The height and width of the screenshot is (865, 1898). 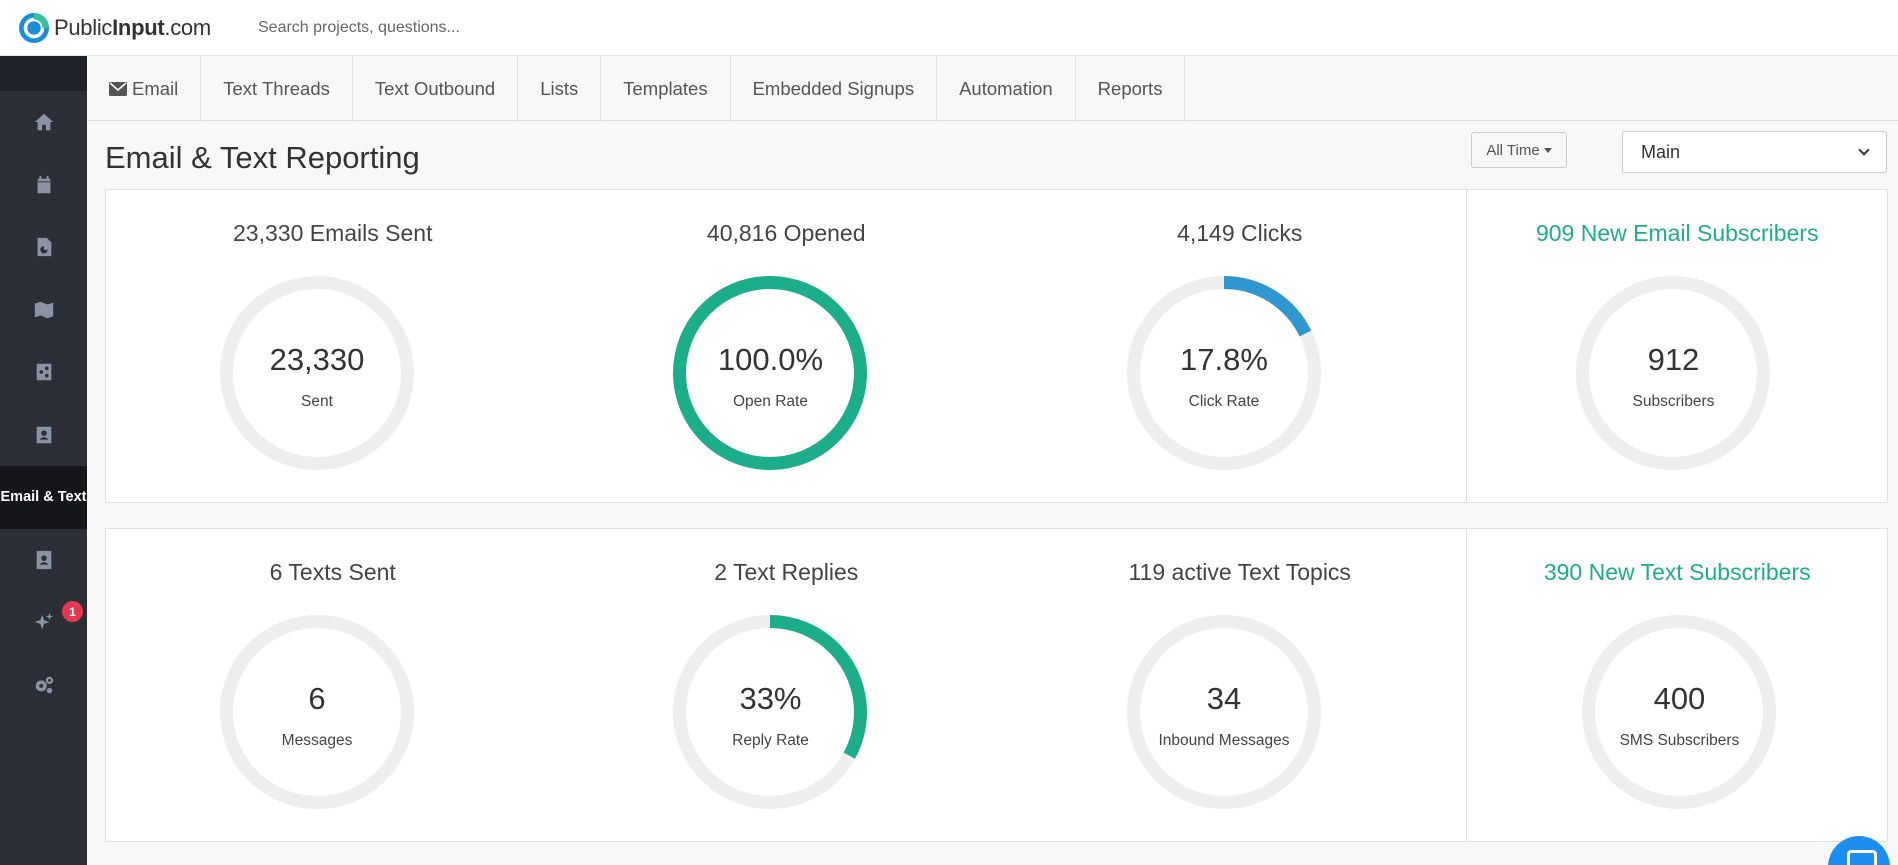 I want to click on logo-text: PublicInput.com, so click(x=132, y=27).